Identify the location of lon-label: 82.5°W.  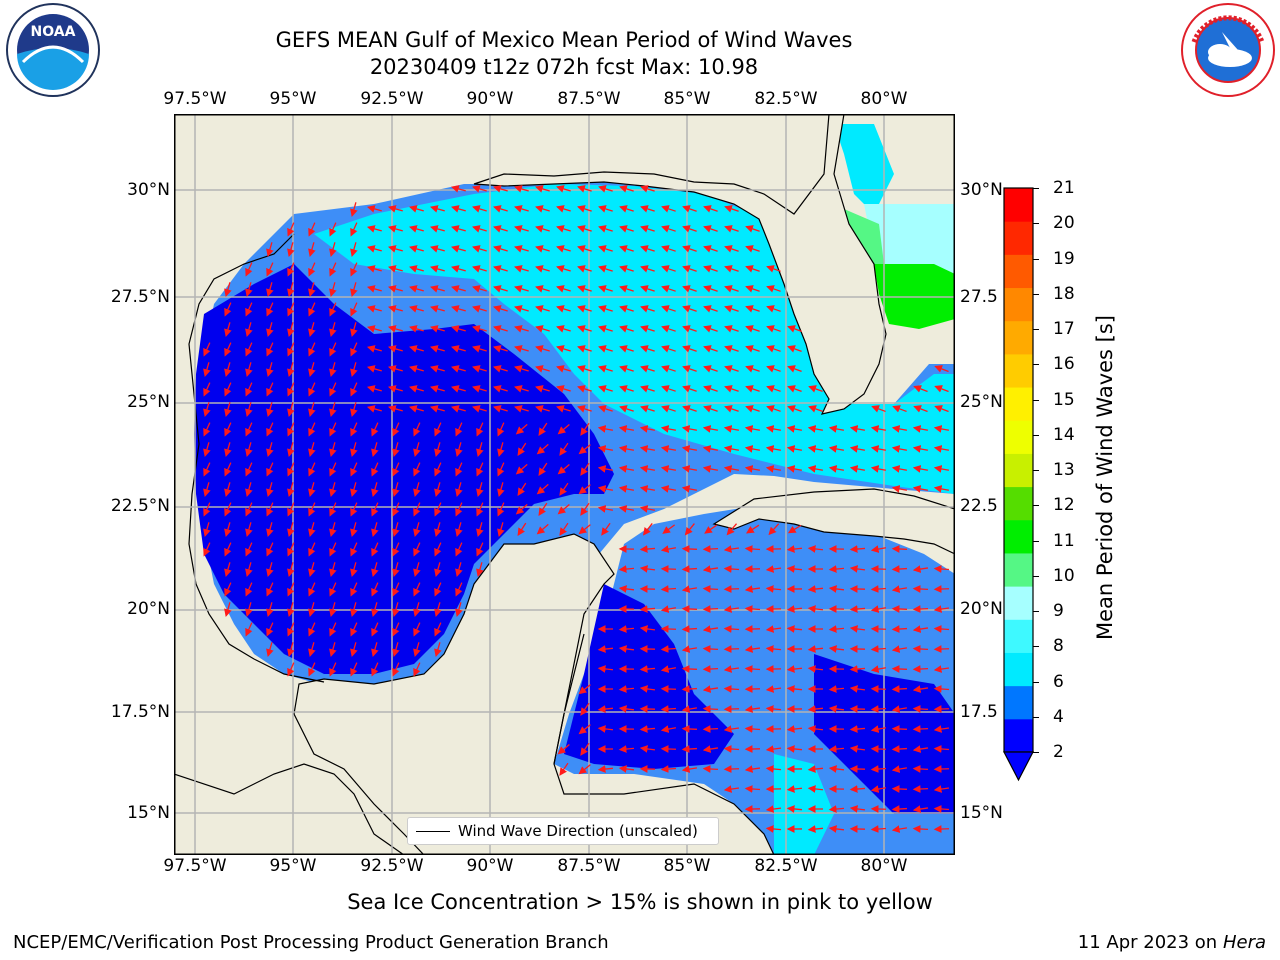
(786, 99).